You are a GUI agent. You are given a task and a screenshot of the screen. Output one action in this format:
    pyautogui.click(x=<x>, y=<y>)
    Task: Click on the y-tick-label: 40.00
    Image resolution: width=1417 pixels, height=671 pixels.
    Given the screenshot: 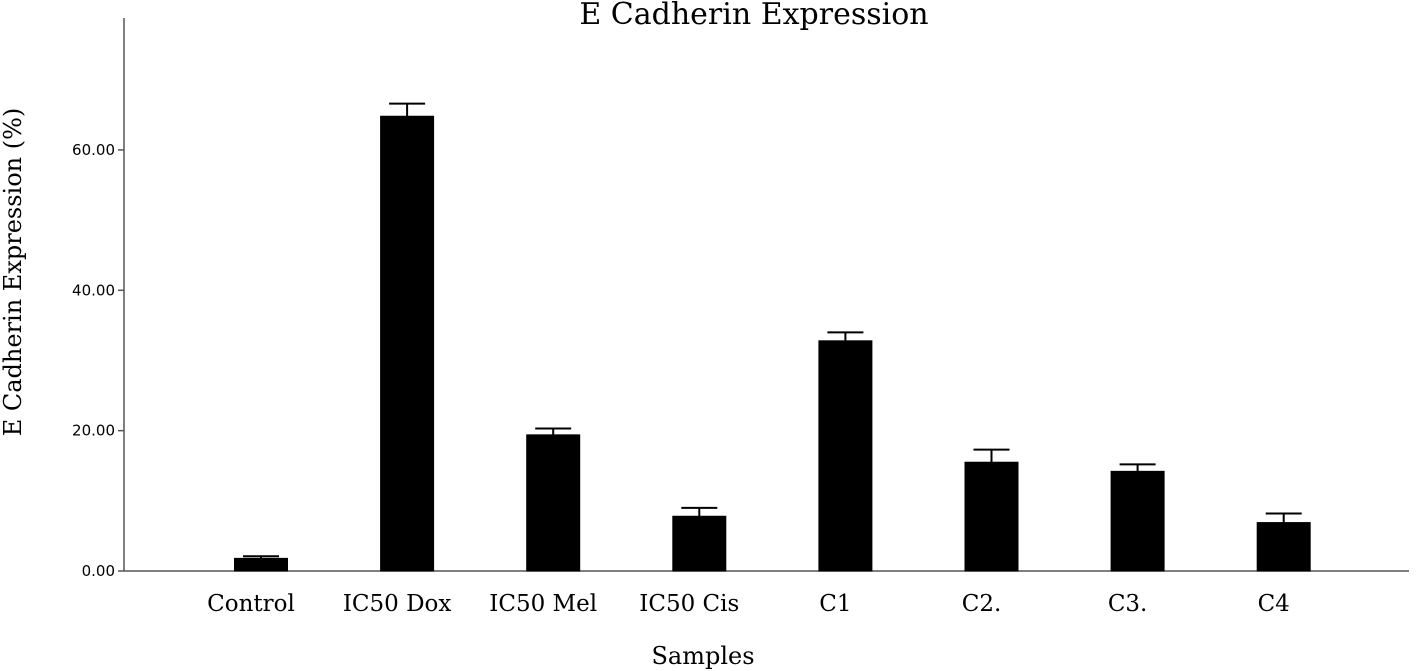 What is the action you would take?
    pyautogui.click(x=93, y=290)
    